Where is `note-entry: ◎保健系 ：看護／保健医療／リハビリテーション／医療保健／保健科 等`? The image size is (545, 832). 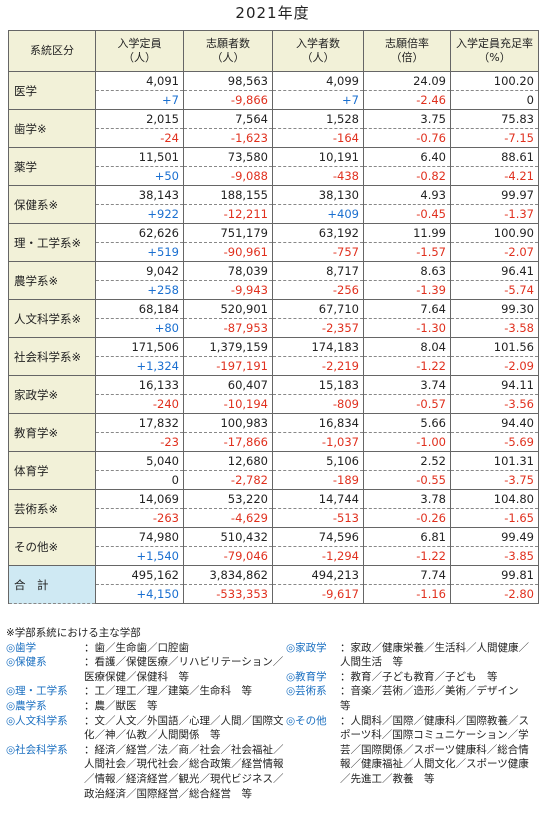
note-entry: ◎保健系 ：看護／保健医療／リハビリテーション／医療保健／保健科 等 is located at coordinates (146, 669).